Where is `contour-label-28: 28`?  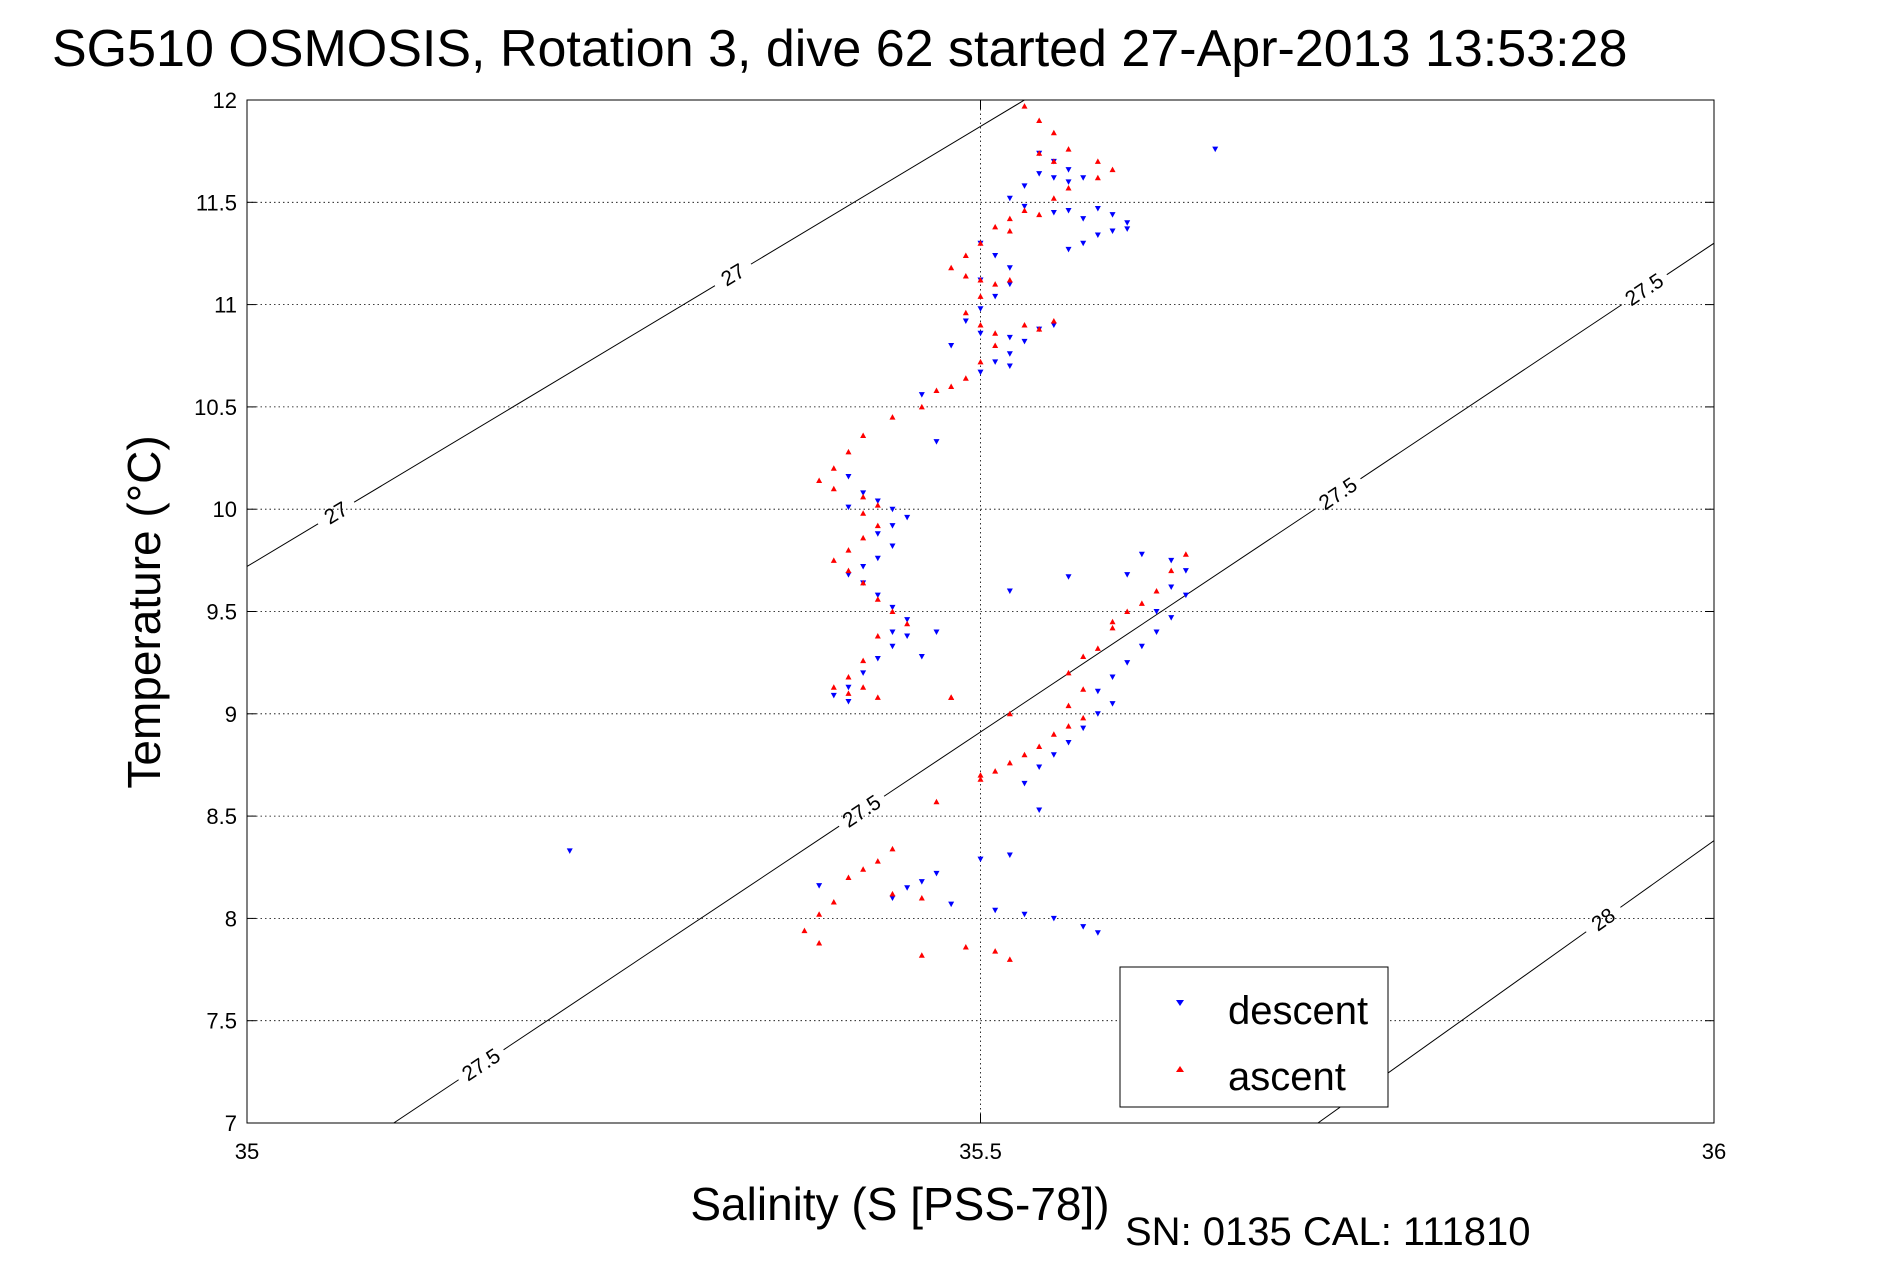 contour-label-28: 28 is located at coordinates (1603, 920).